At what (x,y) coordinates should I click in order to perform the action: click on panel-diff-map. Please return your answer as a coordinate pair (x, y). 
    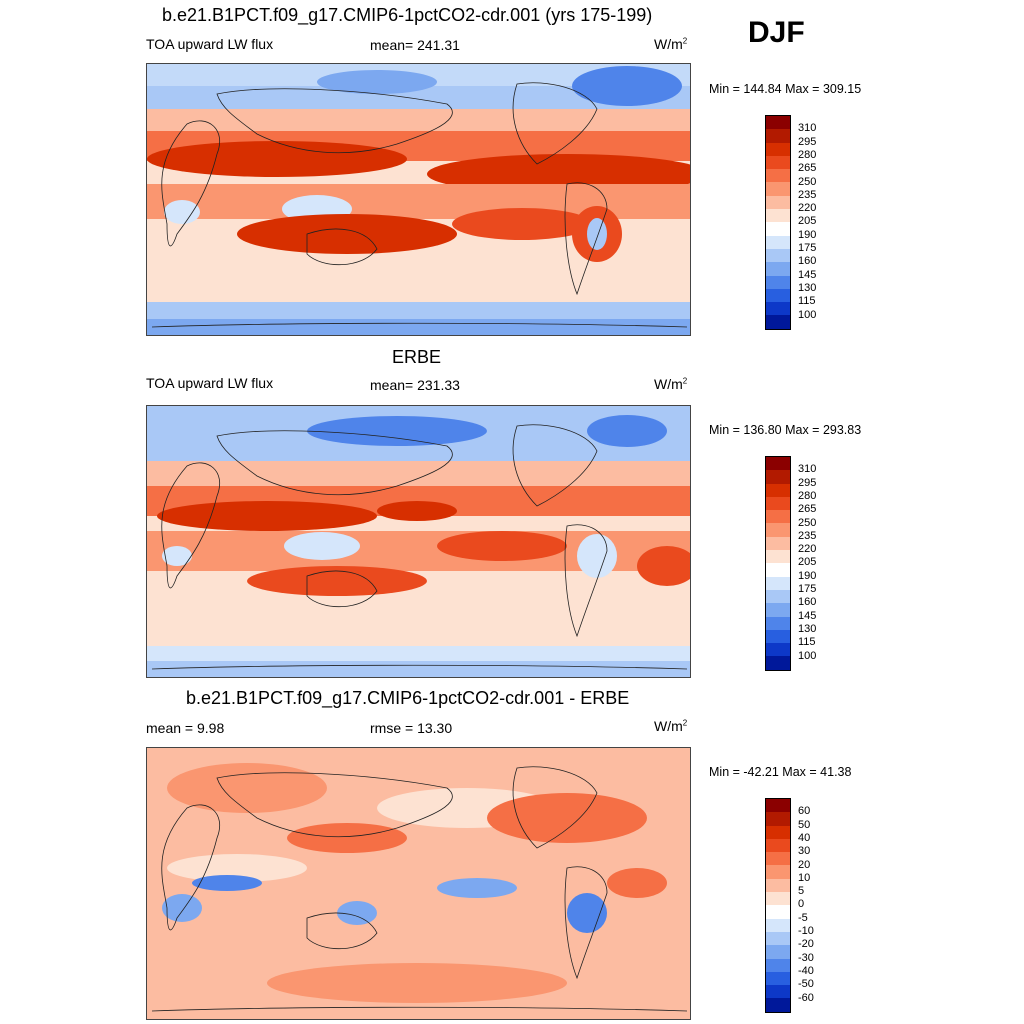
    Looking at the image, I should click on (418, 883).